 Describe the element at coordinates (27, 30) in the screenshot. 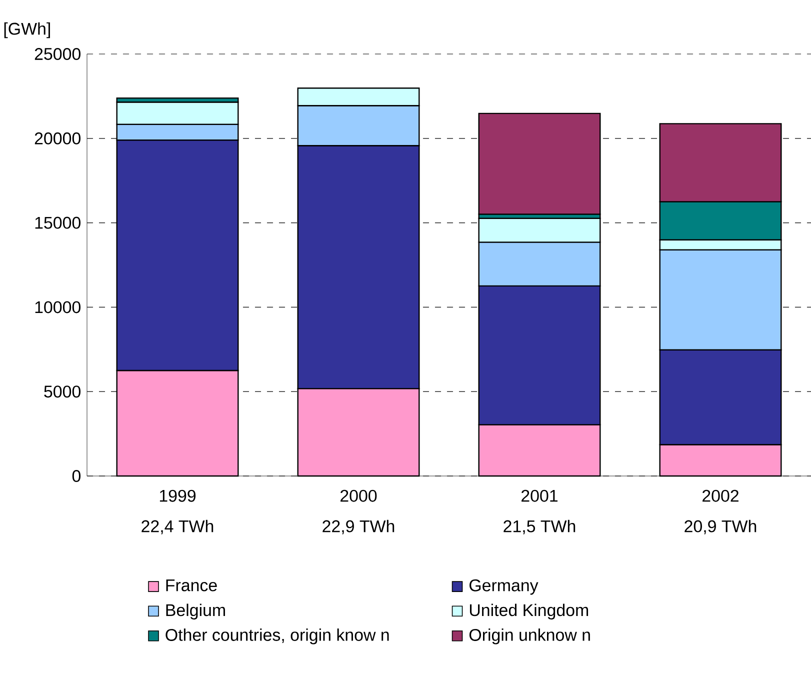

I see `y-axis-title: [GWh]` at that location.